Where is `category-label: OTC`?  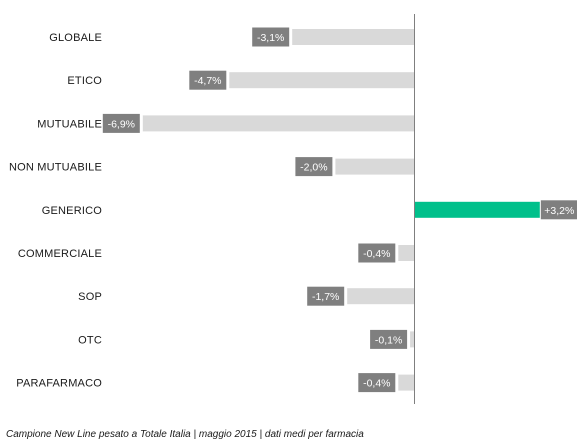
category-label: OTC is located at coordinates (90, 340).